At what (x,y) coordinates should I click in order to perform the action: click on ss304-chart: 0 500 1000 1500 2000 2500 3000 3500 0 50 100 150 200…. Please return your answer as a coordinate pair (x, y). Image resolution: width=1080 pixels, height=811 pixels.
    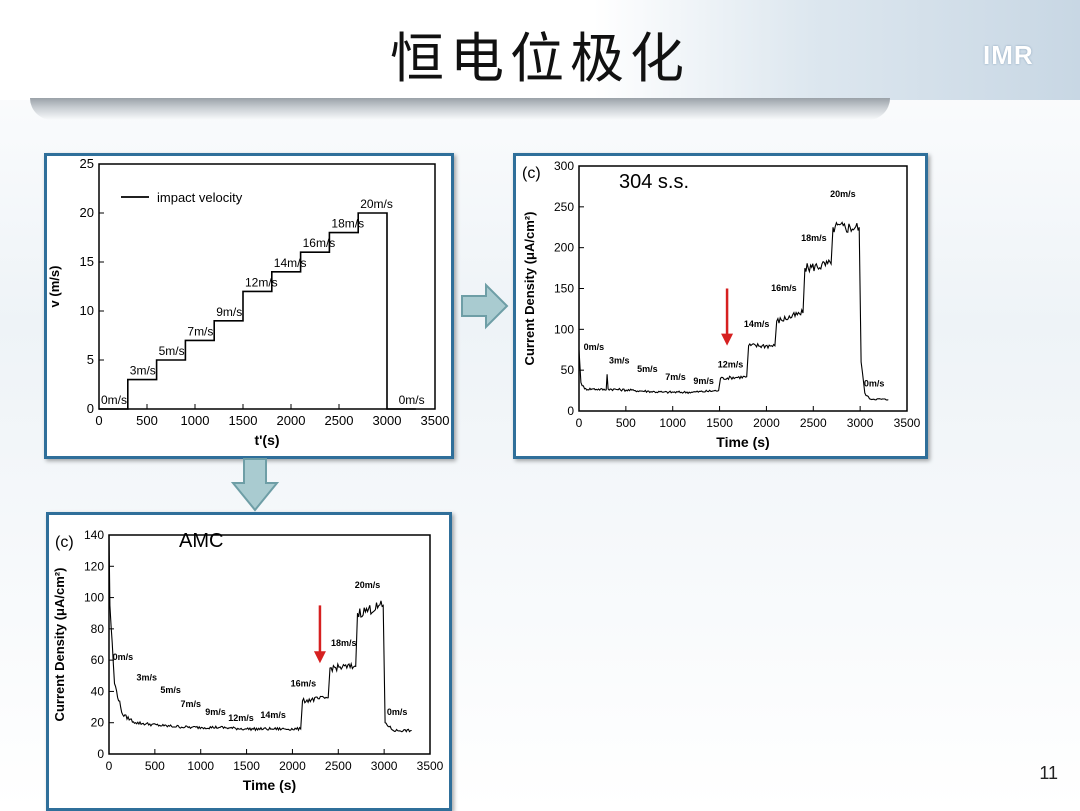
    Looking at the image, I should click on (721, 304).